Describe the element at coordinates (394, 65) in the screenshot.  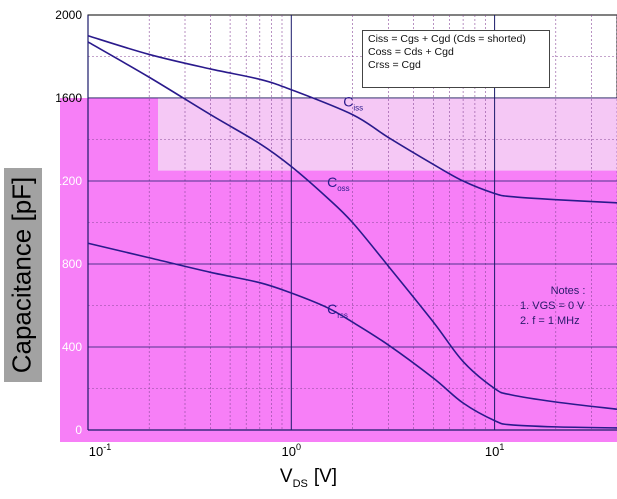
I see `legend-line-crss: Crss = Cgd` at that location.